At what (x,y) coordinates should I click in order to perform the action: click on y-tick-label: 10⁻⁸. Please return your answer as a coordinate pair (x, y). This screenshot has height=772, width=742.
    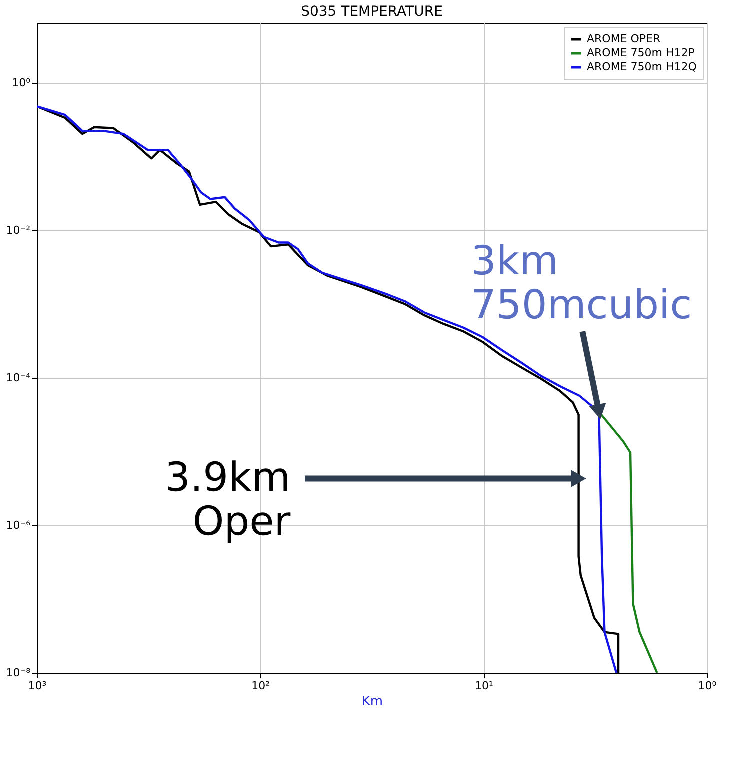
    Looking at the image, I should click on (19, 673).